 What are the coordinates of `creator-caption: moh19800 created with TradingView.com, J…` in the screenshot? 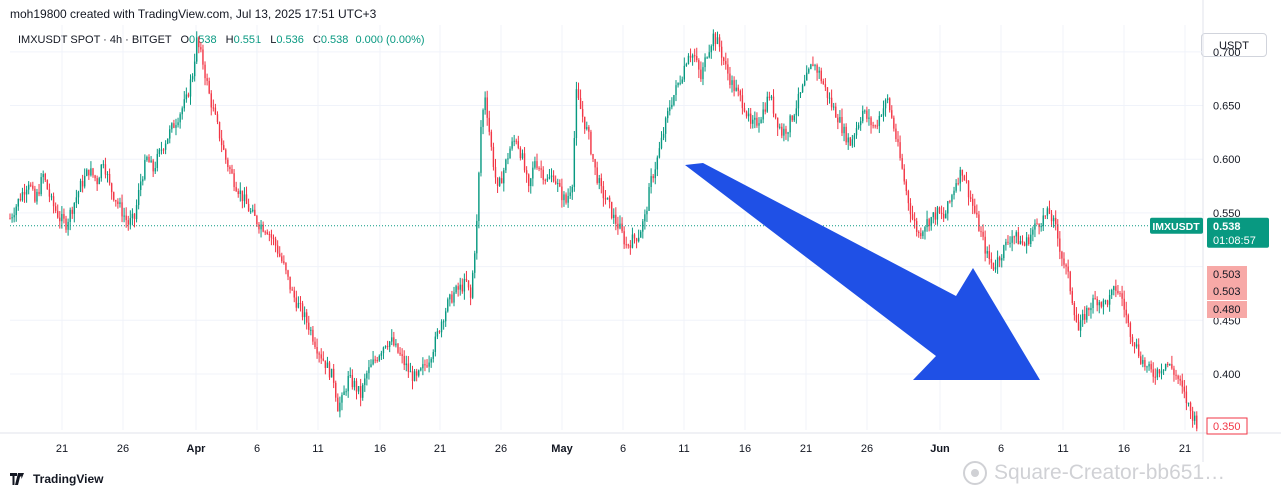 It's located at (193, 14).